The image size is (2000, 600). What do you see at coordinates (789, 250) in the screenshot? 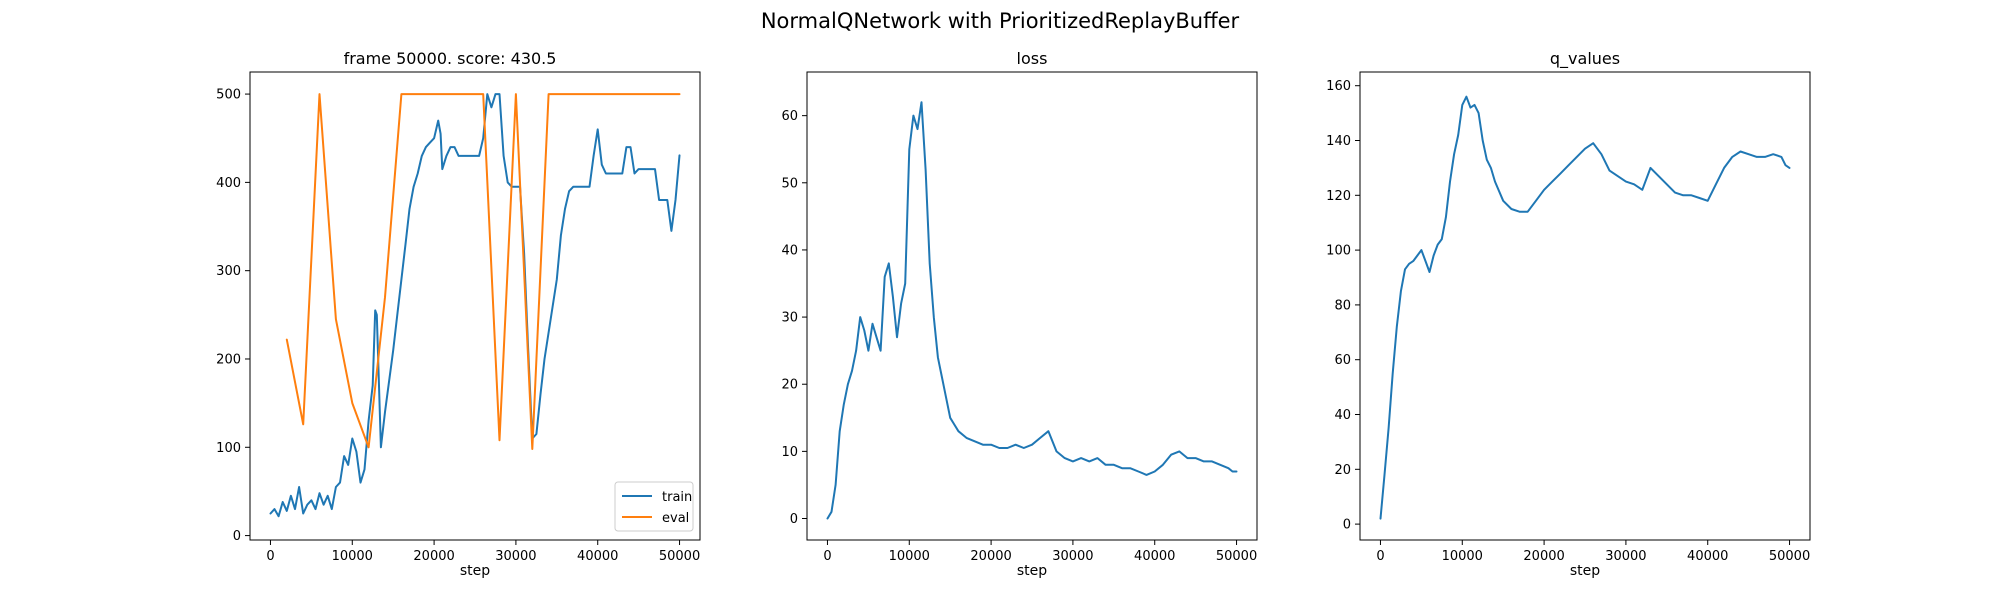
I see `loss-ytick-label: 40` at bounding box center [789, 250].